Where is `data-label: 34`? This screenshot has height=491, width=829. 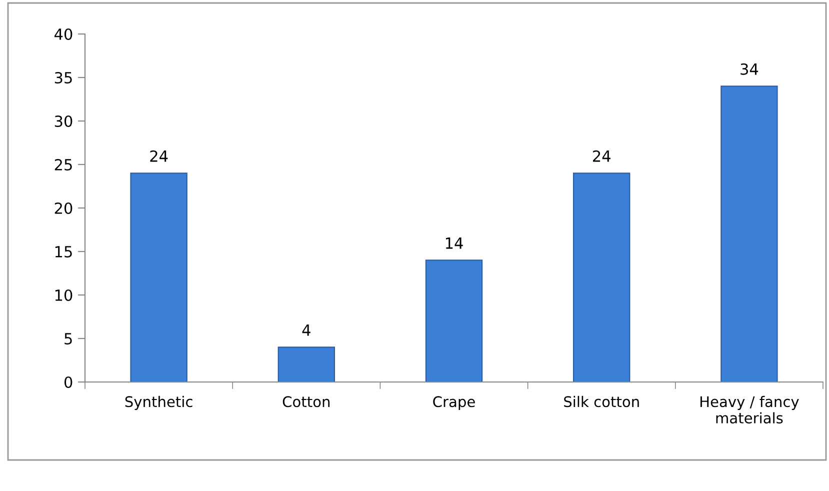
data-label: 34 is located at coordinates (749, 69).